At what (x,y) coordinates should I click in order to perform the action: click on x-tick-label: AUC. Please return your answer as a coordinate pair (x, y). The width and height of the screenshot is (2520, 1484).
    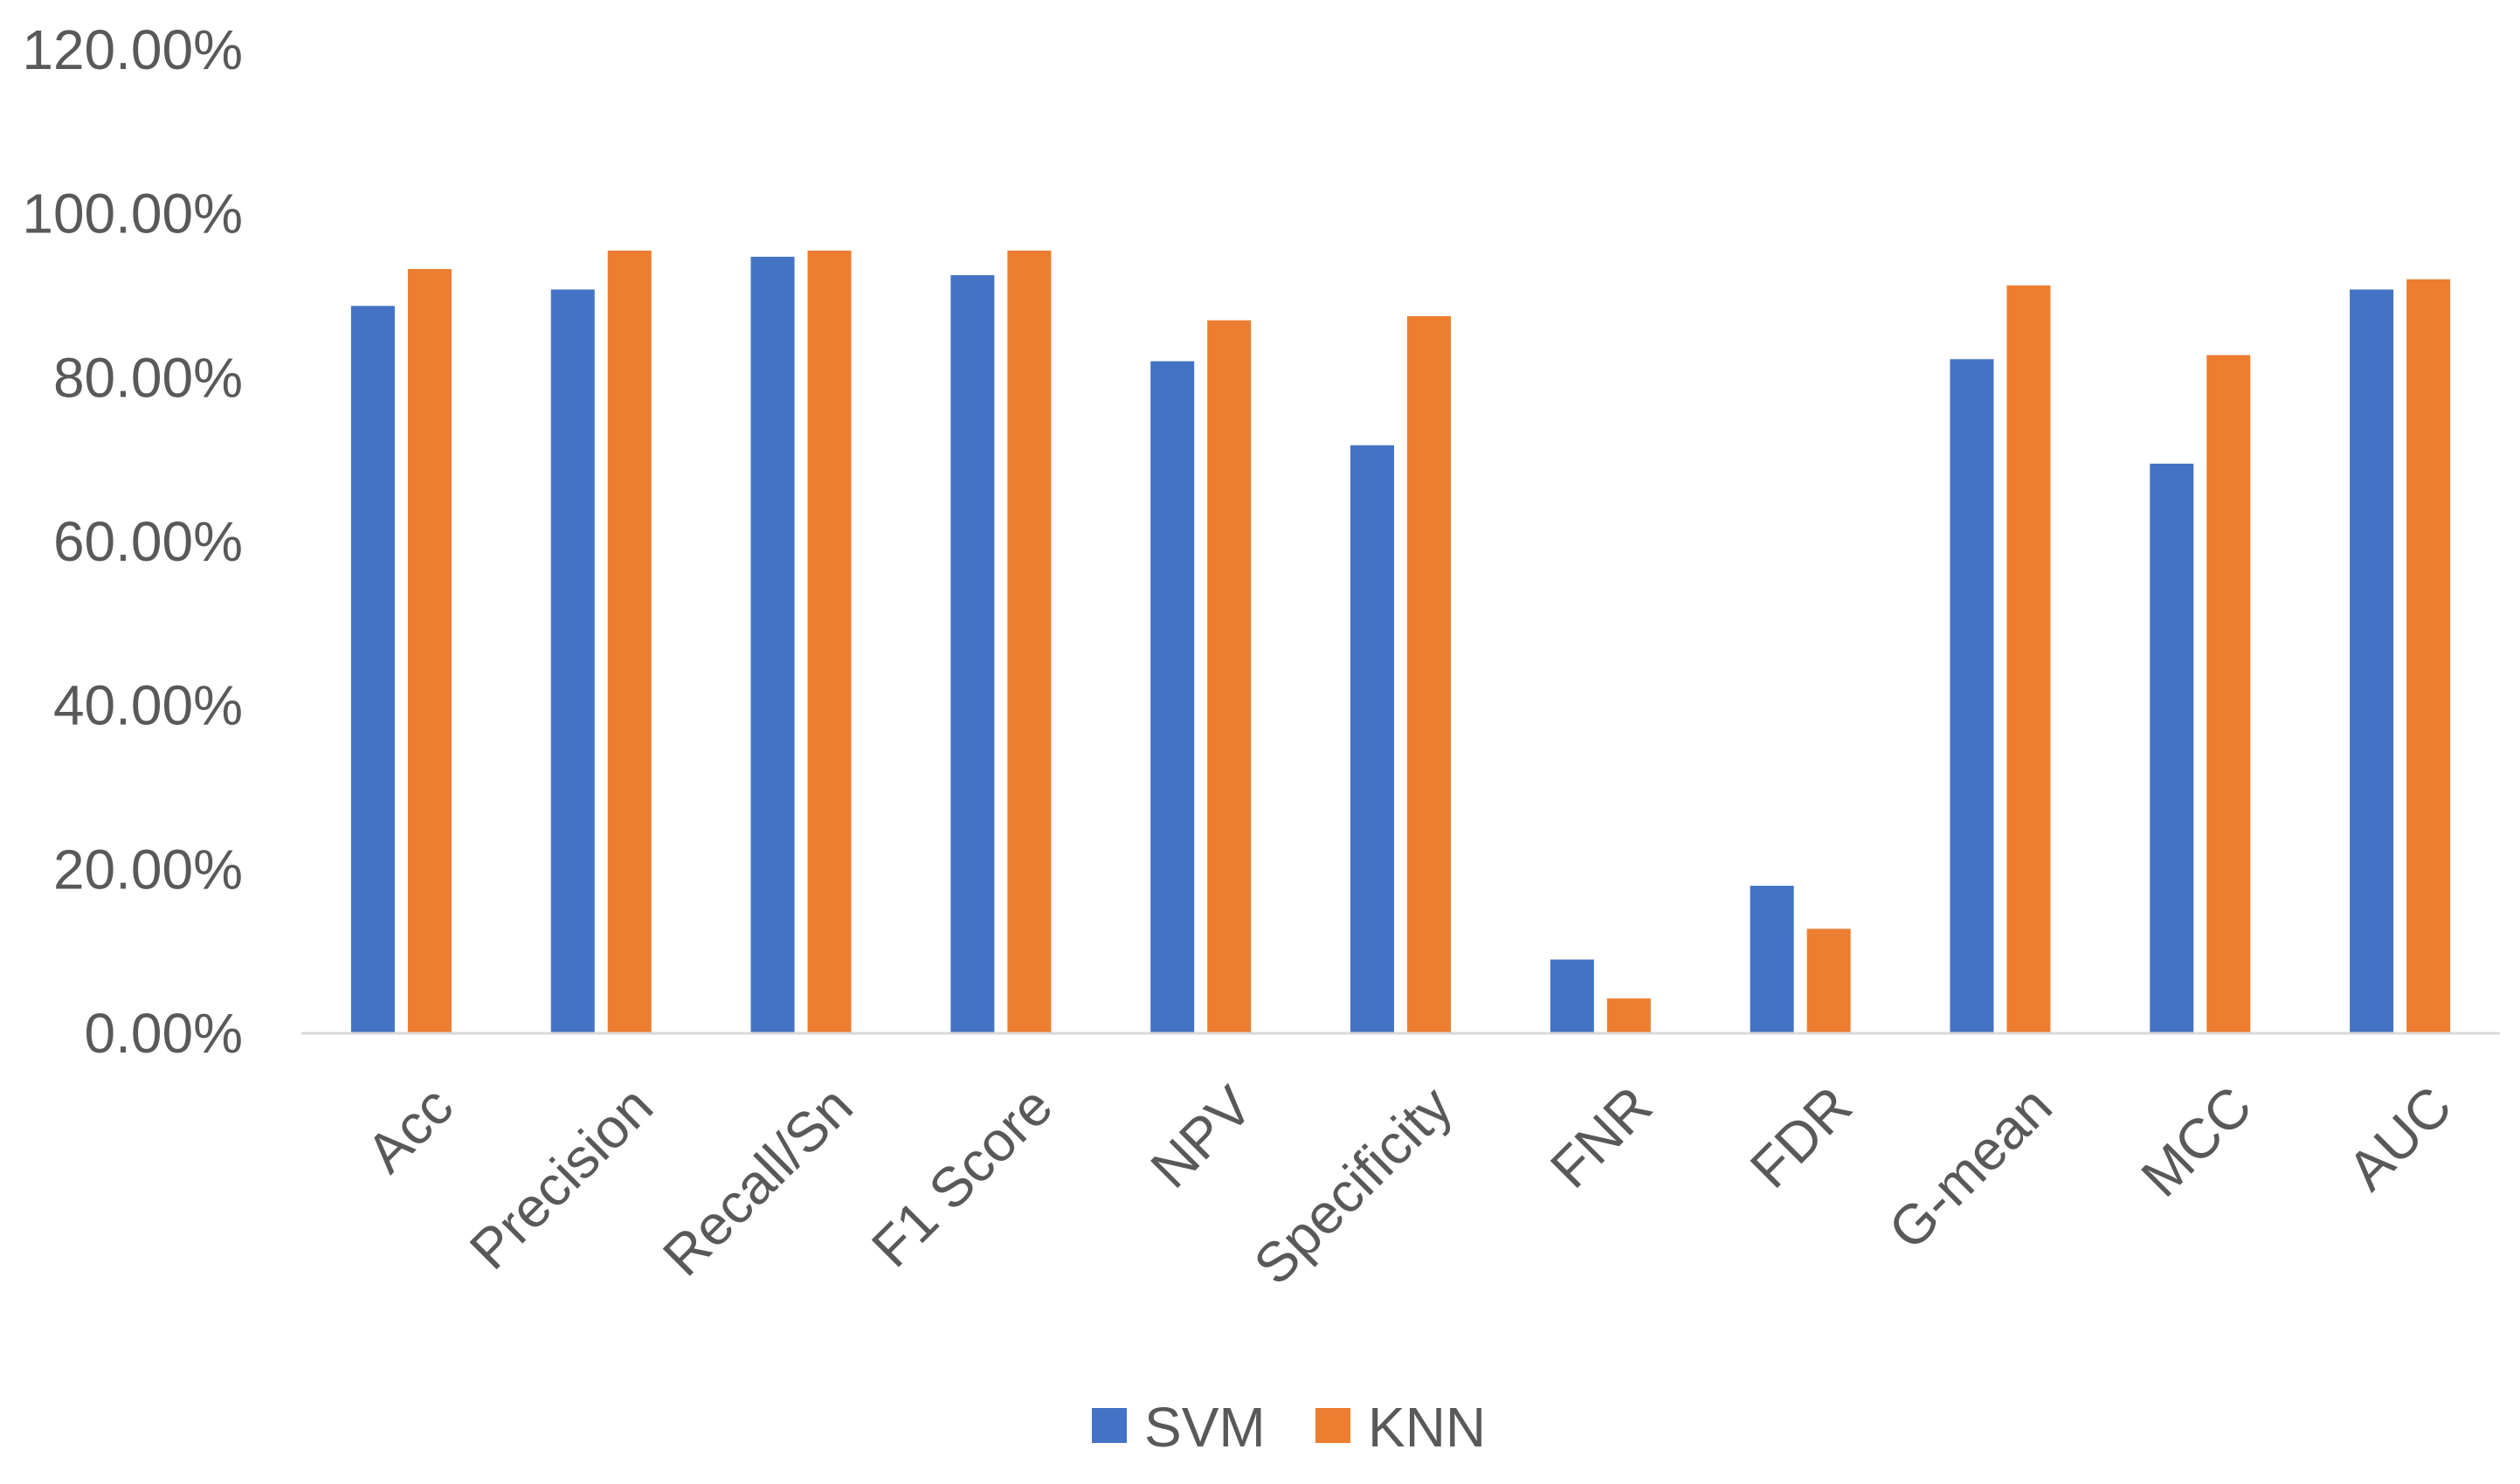
    Looking at the image, I should click on (2399, 1138).